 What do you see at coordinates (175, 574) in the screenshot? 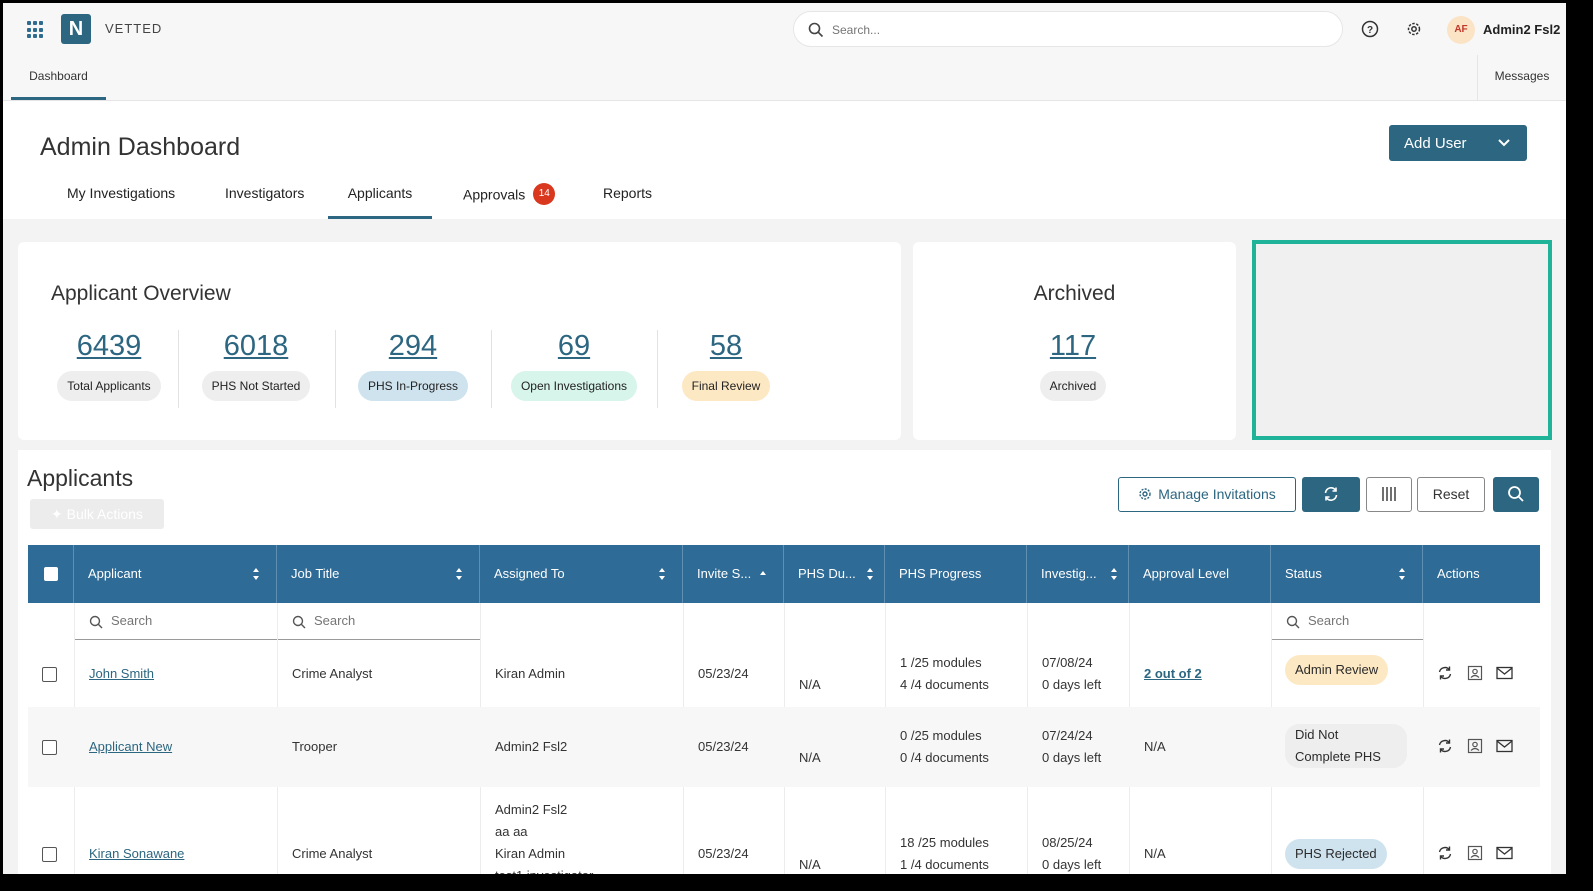
I see `col-applicant: Applicant` at bounding box center [175, 574].